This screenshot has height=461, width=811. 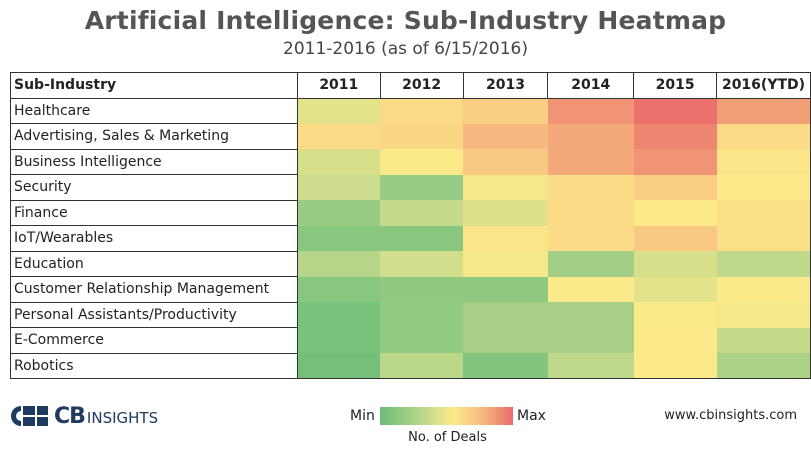 I want to click on table-row: Robotics, so click(x=410, y=365).